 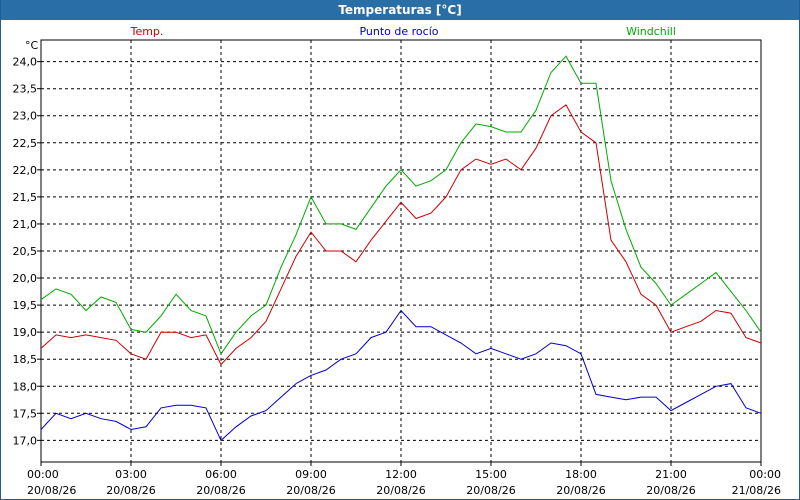 What do you see at coordinates (25, 359) in the screenshot?
I see `y-tick-label: 18,5` at bounding box center [25, 359].